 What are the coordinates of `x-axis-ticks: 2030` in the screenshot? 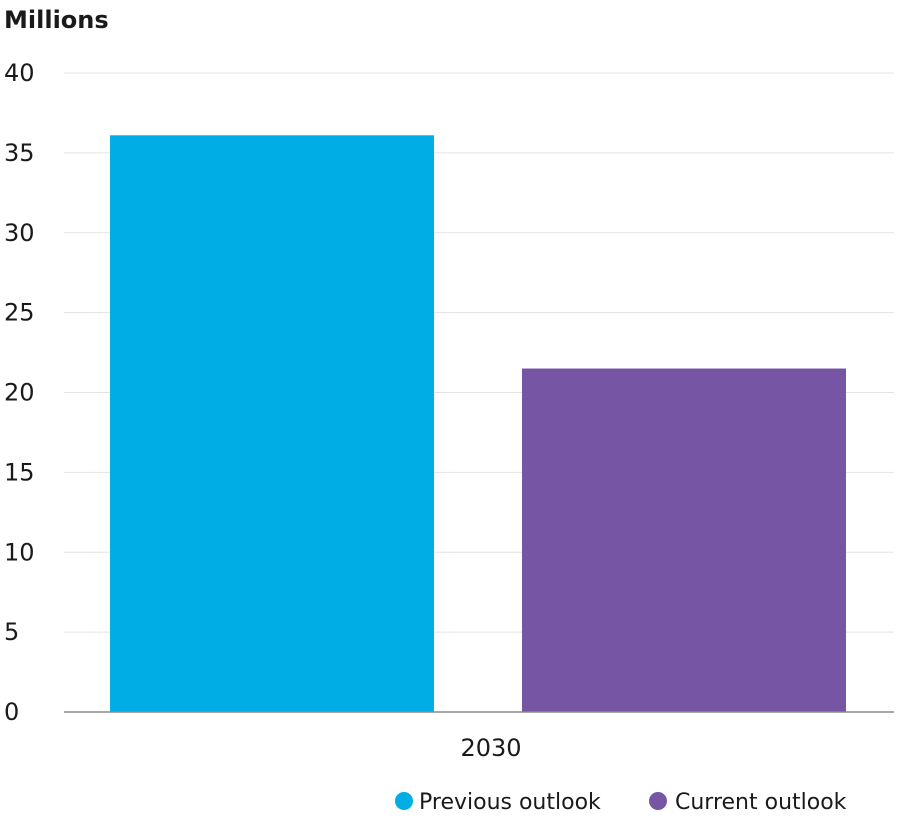 It's located at (490, 748).